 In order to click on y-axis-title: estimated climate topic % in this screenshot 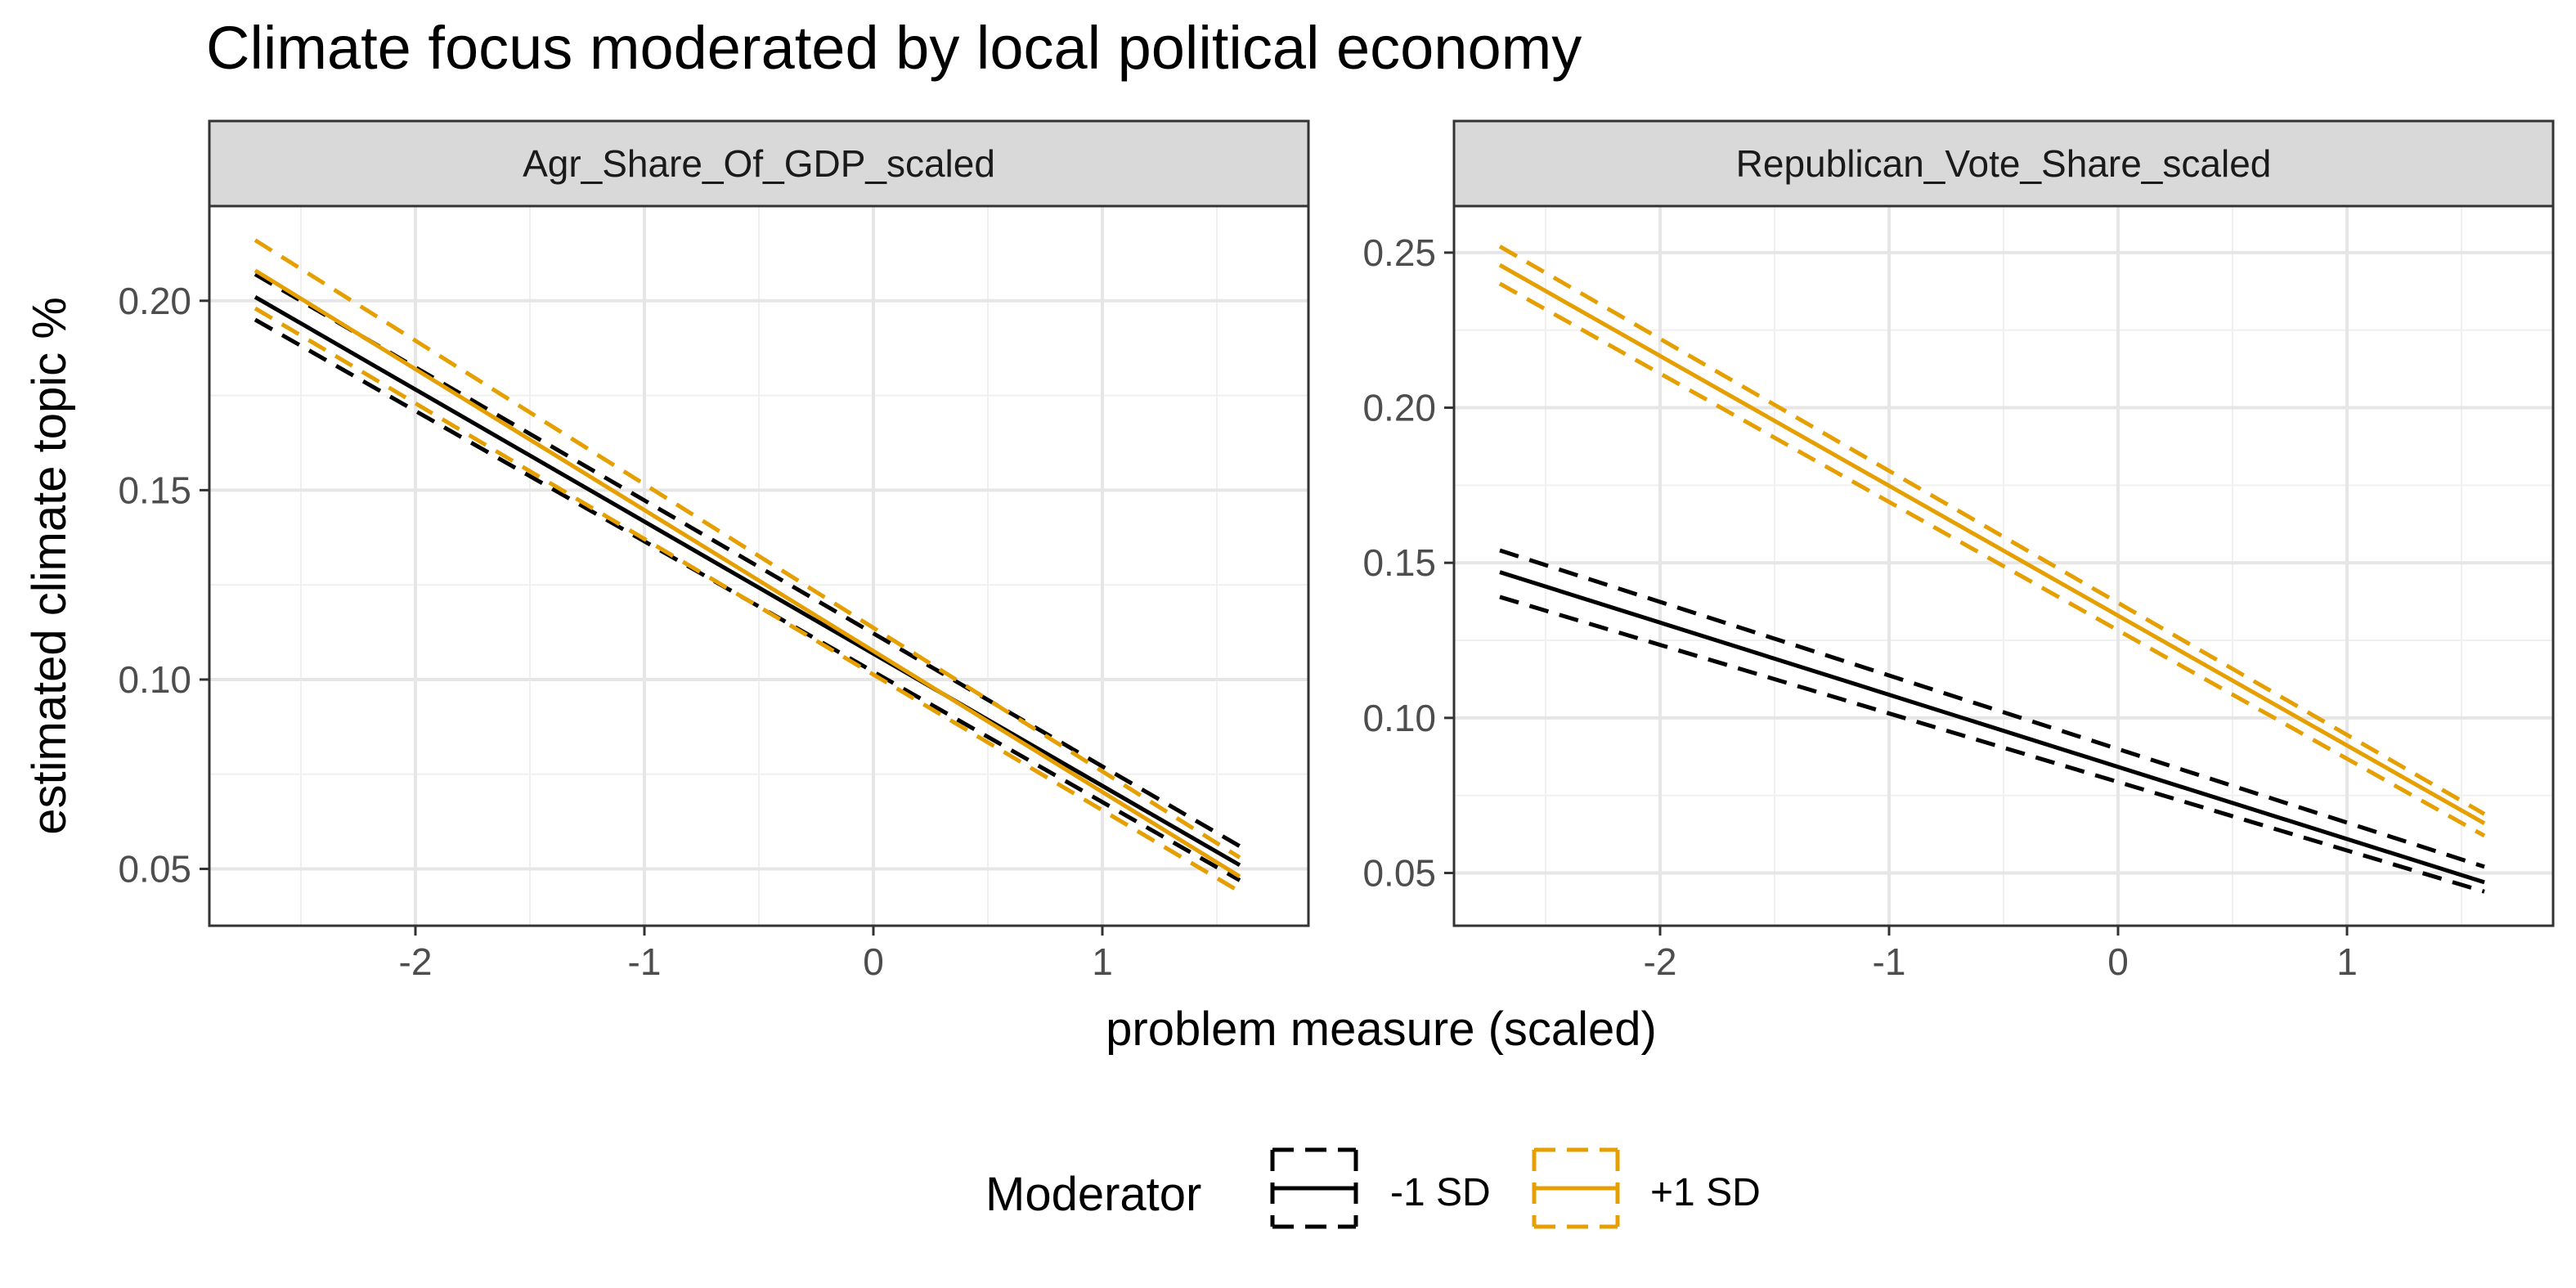, I will do `click(50, 566)`.